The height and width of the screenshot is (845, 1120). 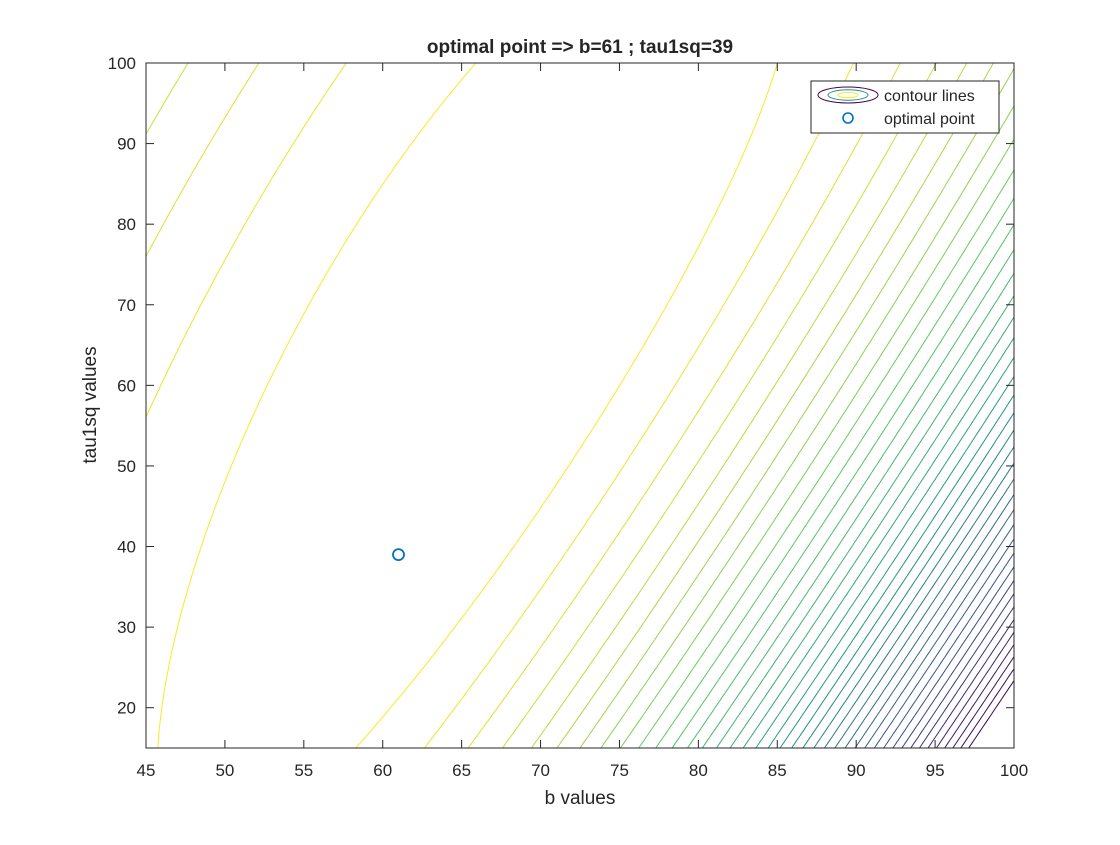 What do you see at coordinates (935, 770) in the screenshot?
I see `x-tick-label: 95` at bounding box center [935, 770].